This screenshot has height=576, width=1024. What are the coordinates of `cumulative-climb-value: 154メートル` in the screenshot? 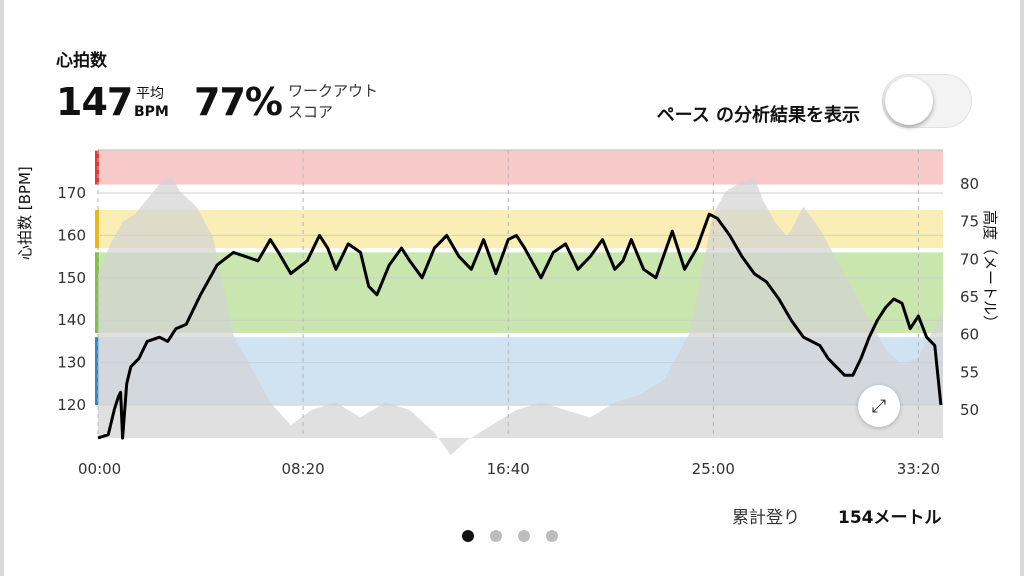 It's located at (890, 518).